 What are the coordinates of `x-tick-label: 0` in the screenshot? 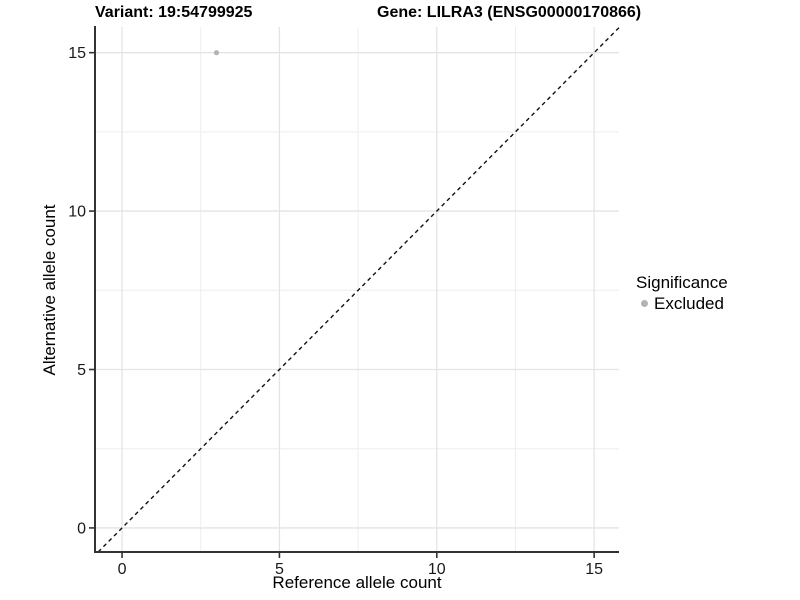 It's located at (122, 569).